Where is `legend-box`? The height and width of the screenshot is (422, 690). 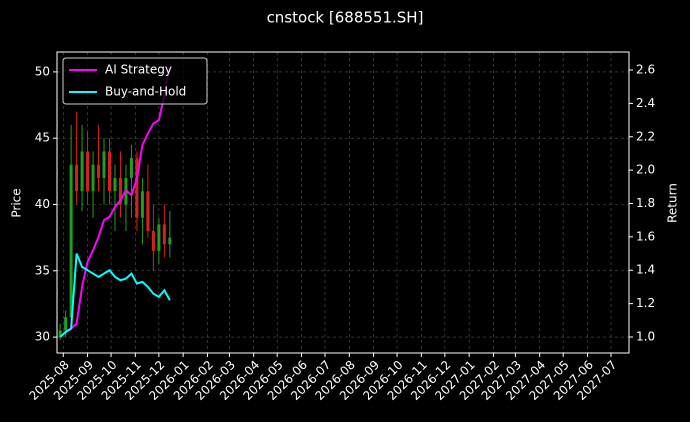
legend-box is located at coordinates (135, 81).